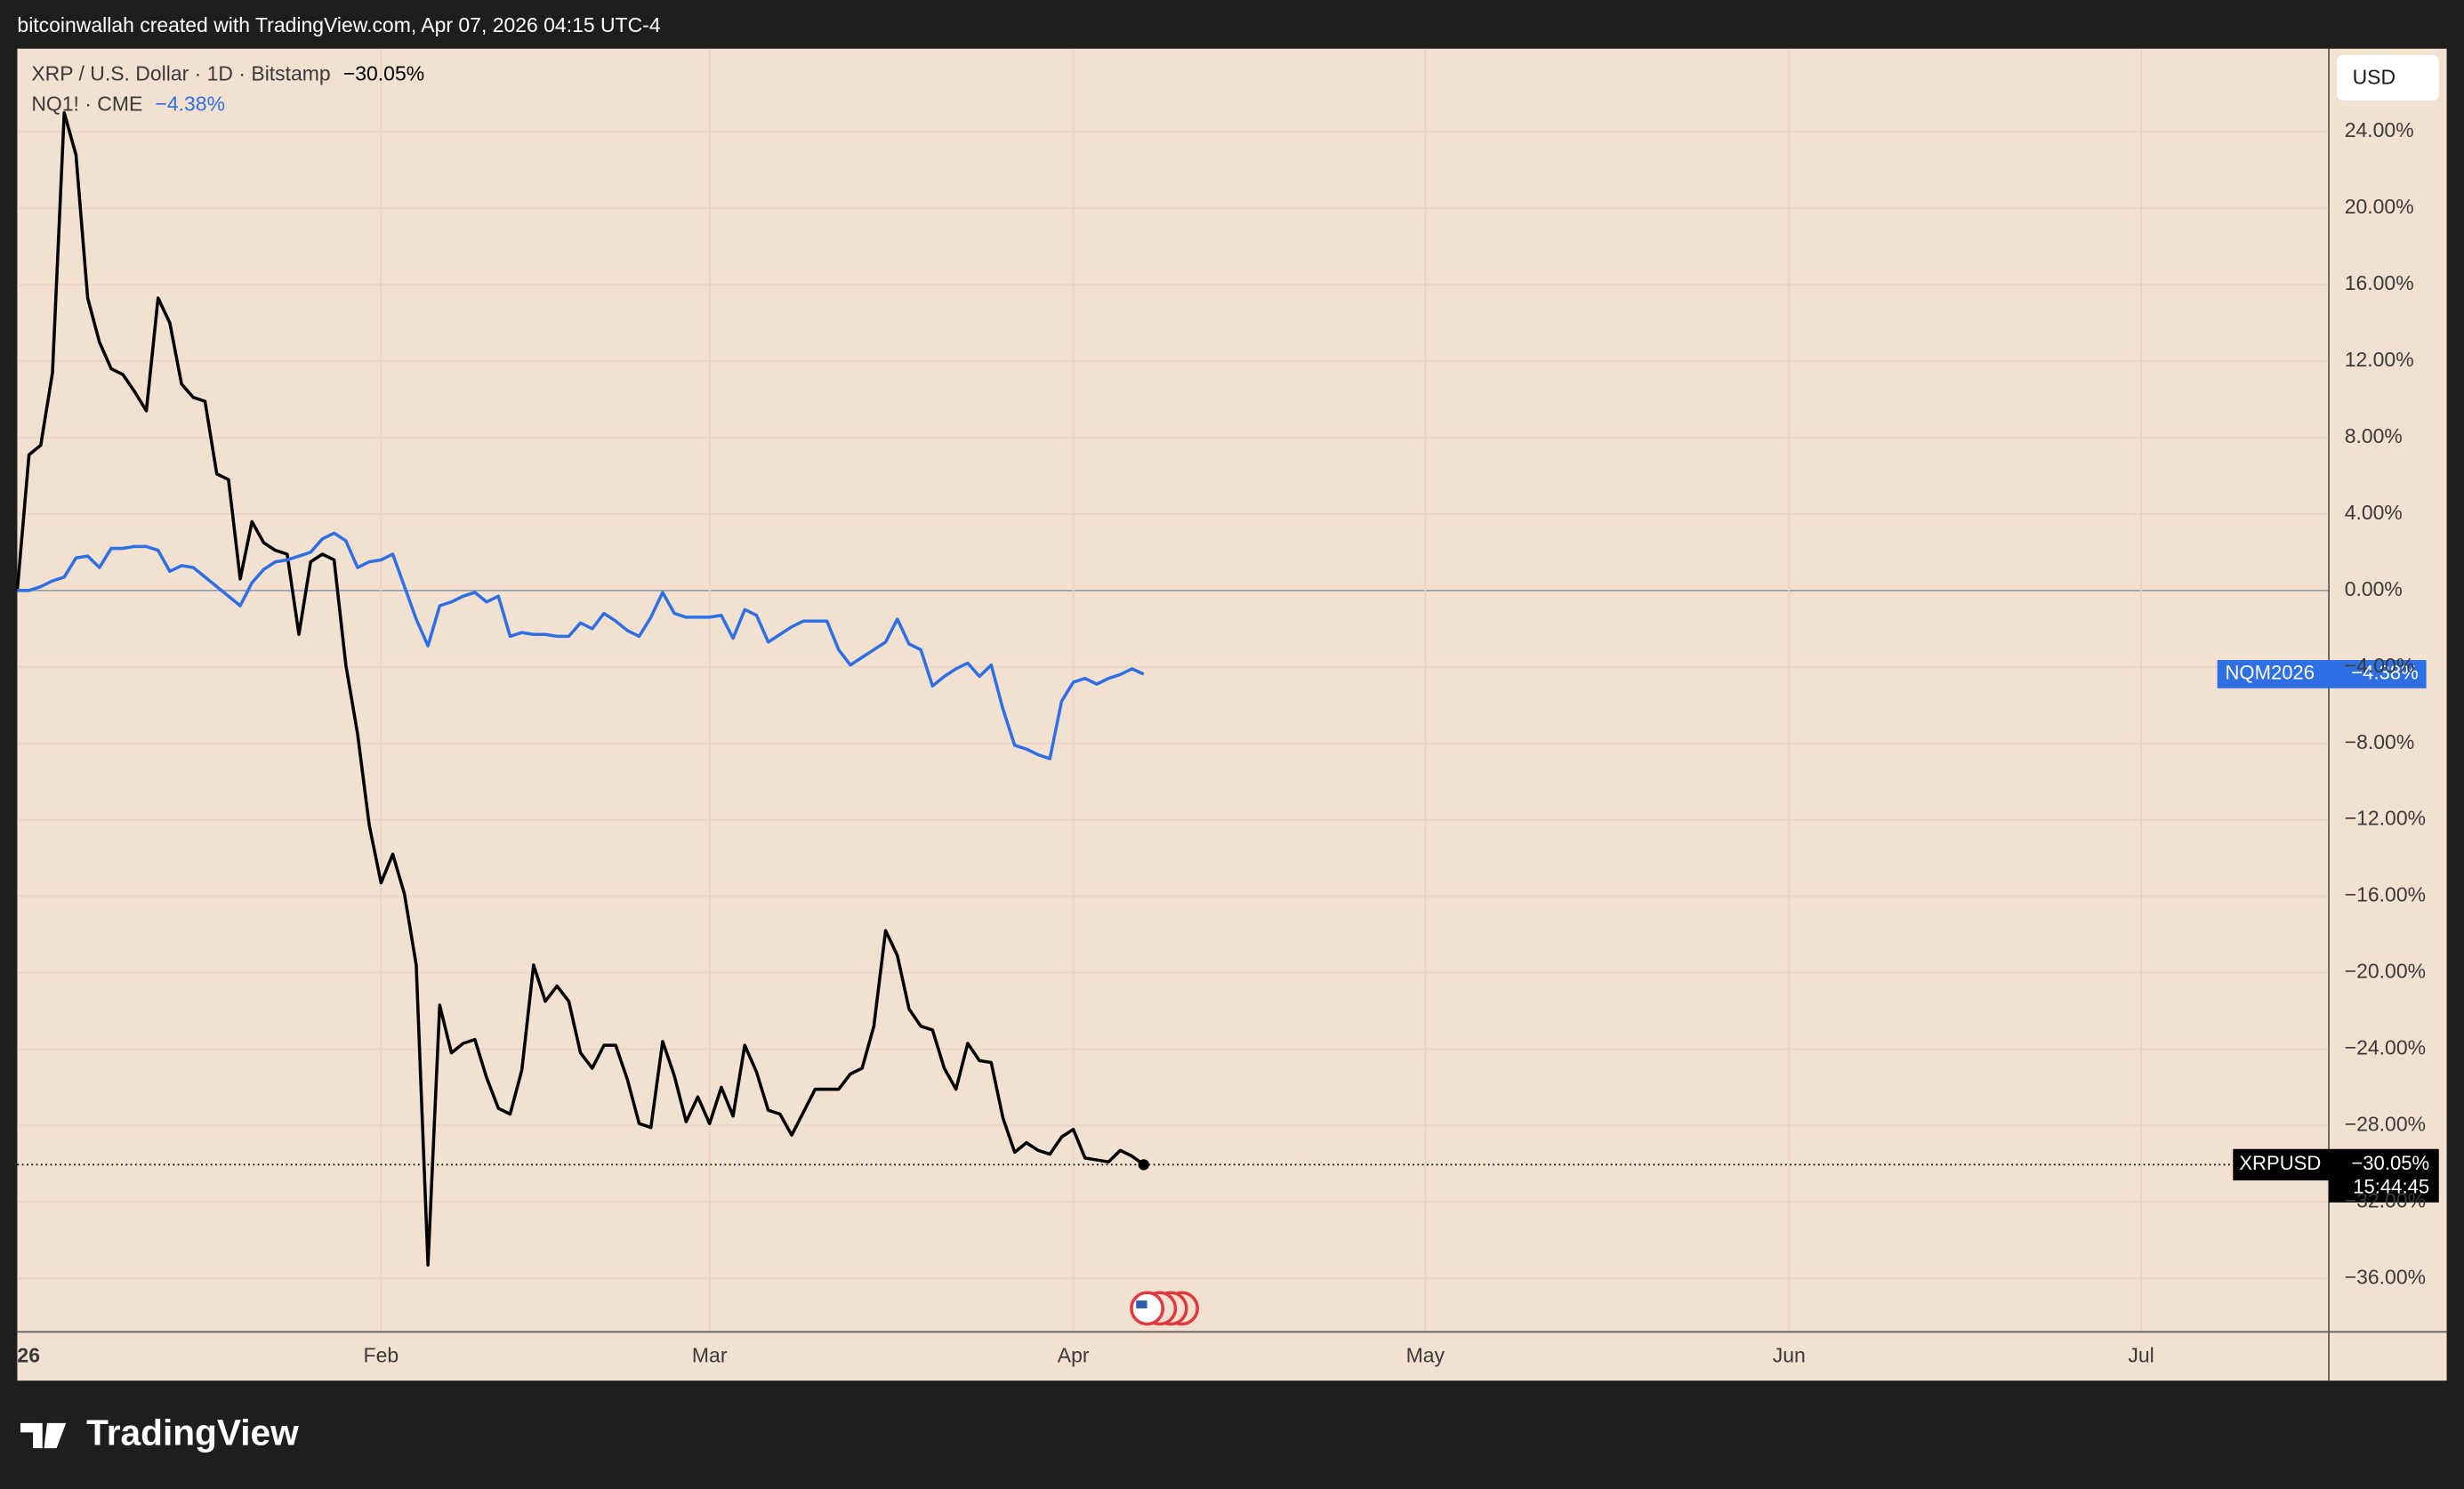  Describe the element at coordinates (1141, 1304) in the screenshot. I see `flag-canton` at that location.